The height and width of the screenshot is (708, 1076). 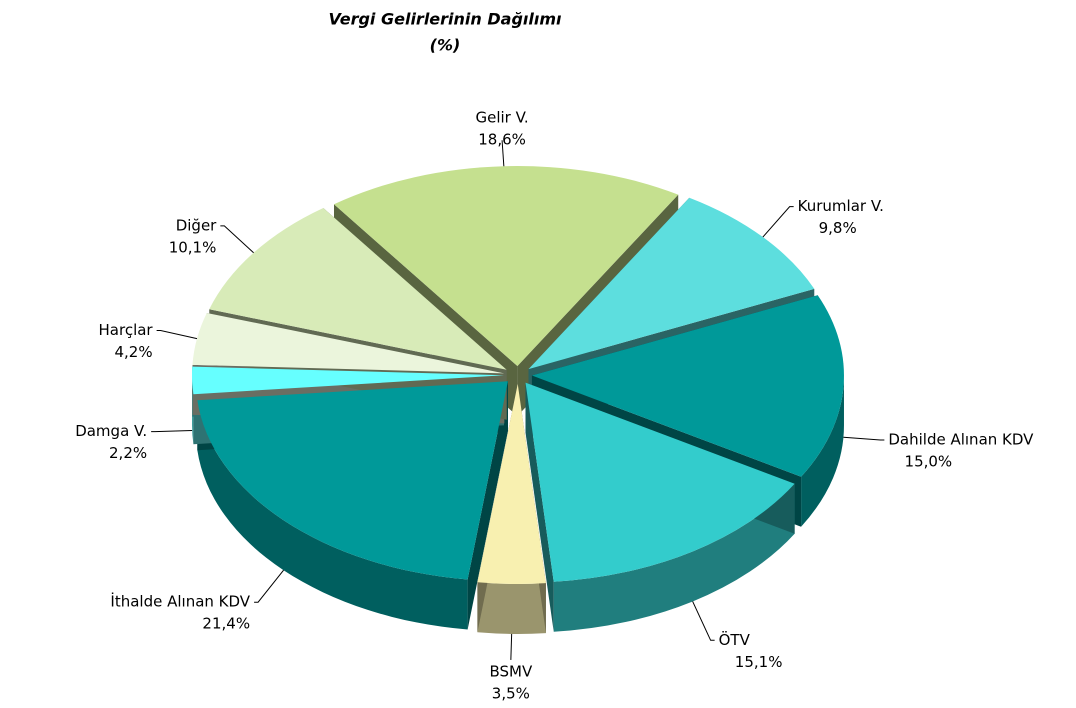 I want to click on slice-value-label: 9,8%, so click(x=838, y=228).